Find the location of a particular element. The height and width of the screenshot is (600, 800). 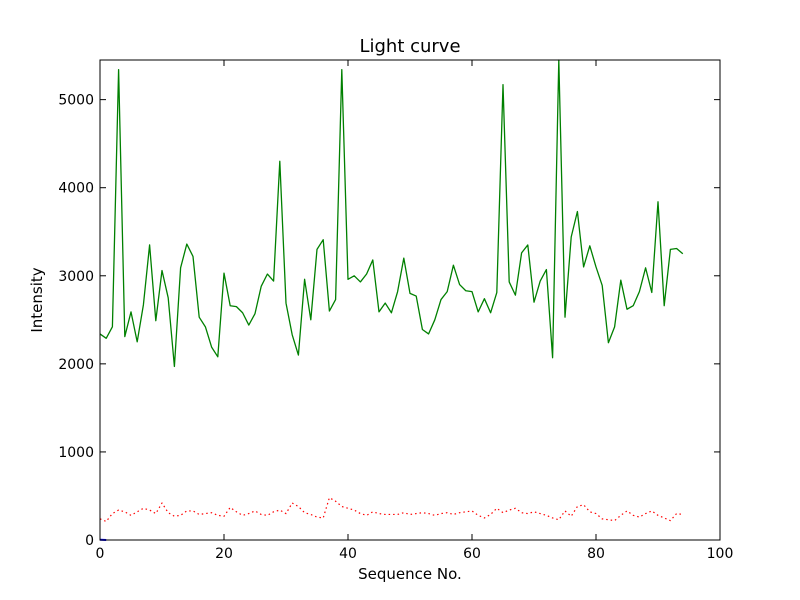

x-tick-label: 60 is located at coordinates (472, 554).